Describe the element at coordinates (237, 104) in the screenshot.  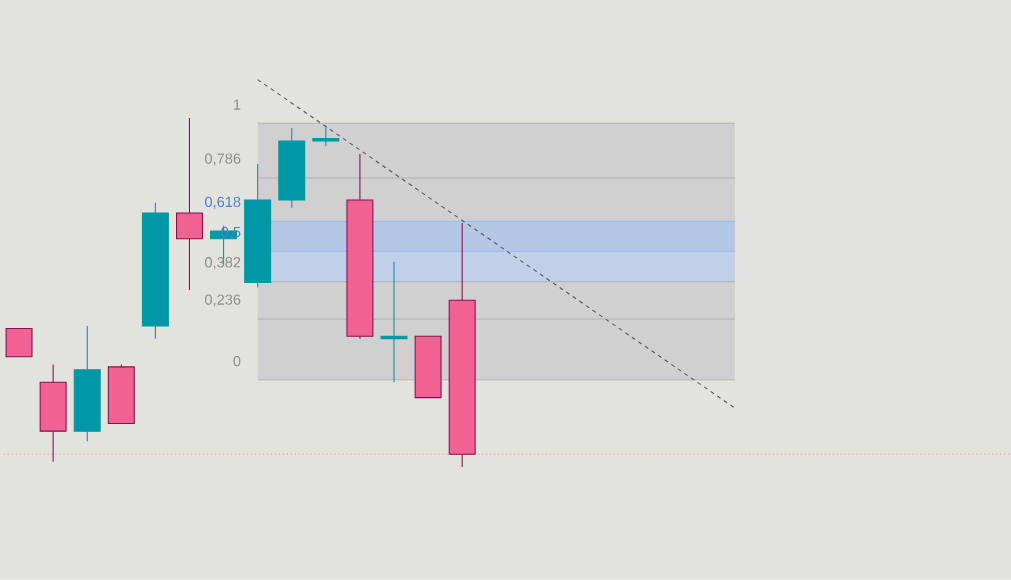
I see `text: 1` at that location.